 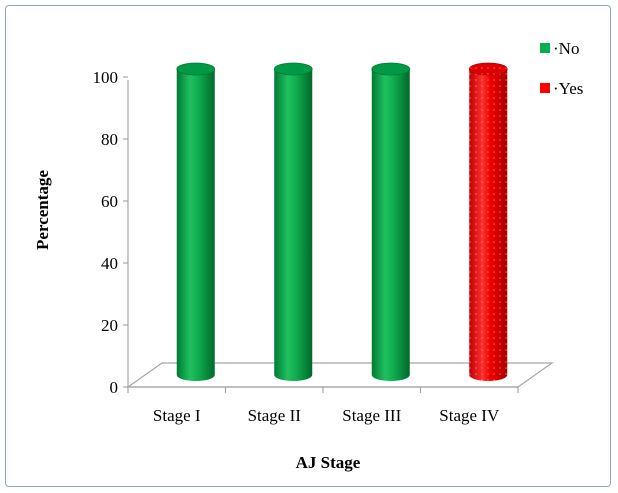 I want to click on x-tick-label: Stage I, so click(x=177, y=415).